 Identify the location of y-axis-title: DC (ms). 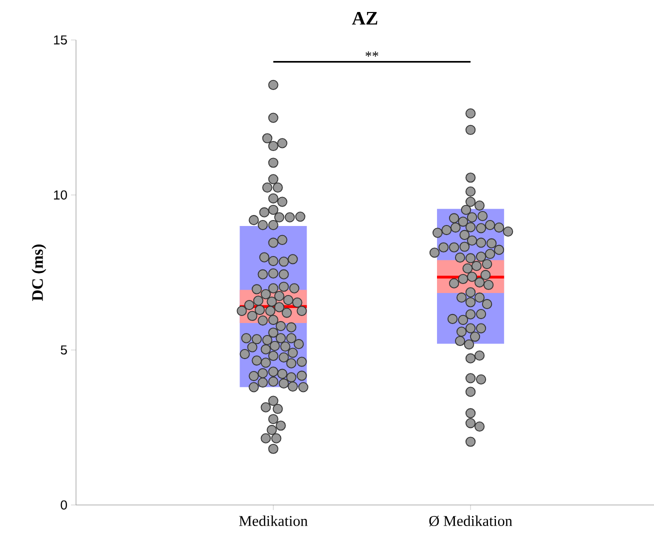
(39, 272).